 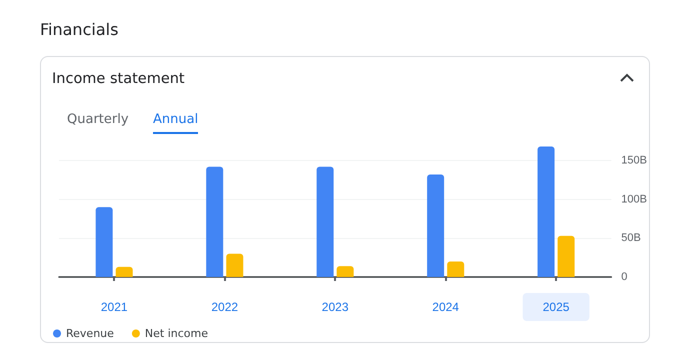 What do you see at coordinates (90, 333) in the screenshot?
I see `legend-label: Revenue` at bounding box center [90, 333].